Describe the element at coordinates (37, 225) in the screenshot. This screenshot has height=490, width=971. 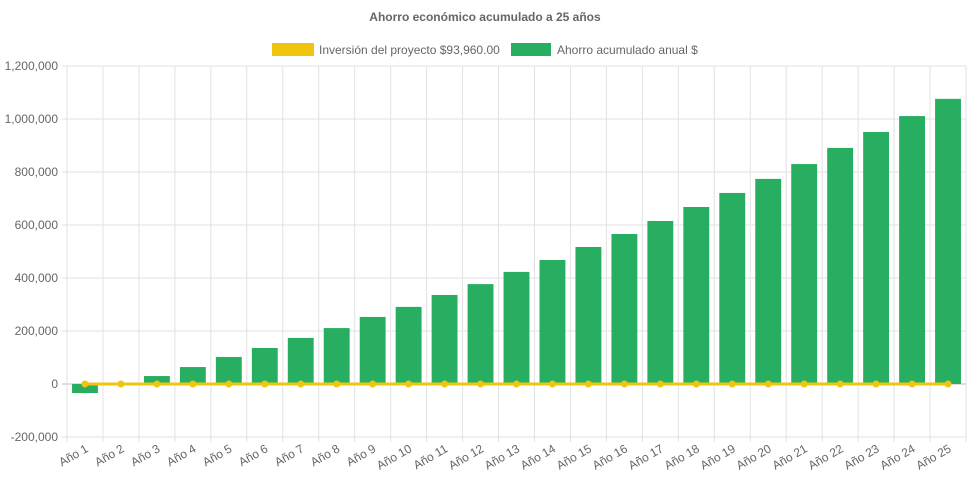
I see `y-tick-label: 600,000` at that location.